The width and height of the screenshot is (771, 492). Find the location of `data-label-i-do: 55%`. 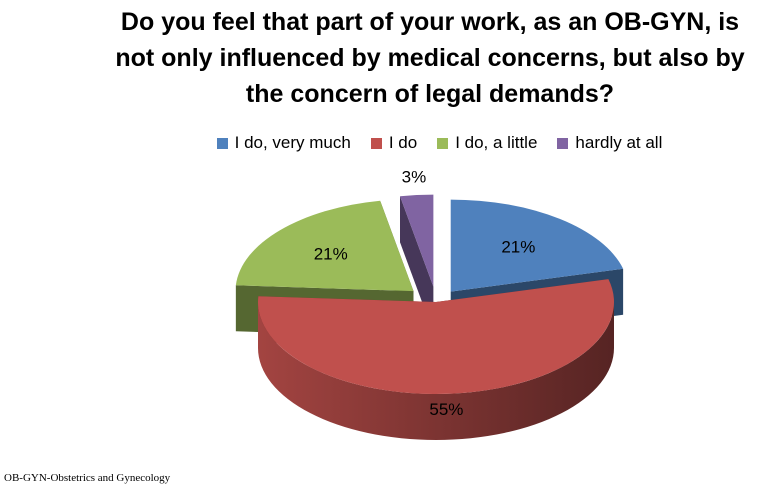

data-label-i-do: 55% is located at coordinates (446, 409).